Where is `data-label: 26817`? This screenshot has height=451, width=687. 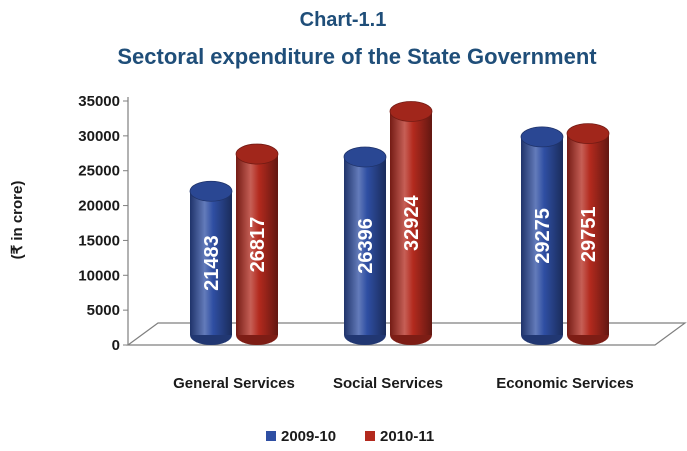 data-label: 26817 is located at coordinates (258, 245).